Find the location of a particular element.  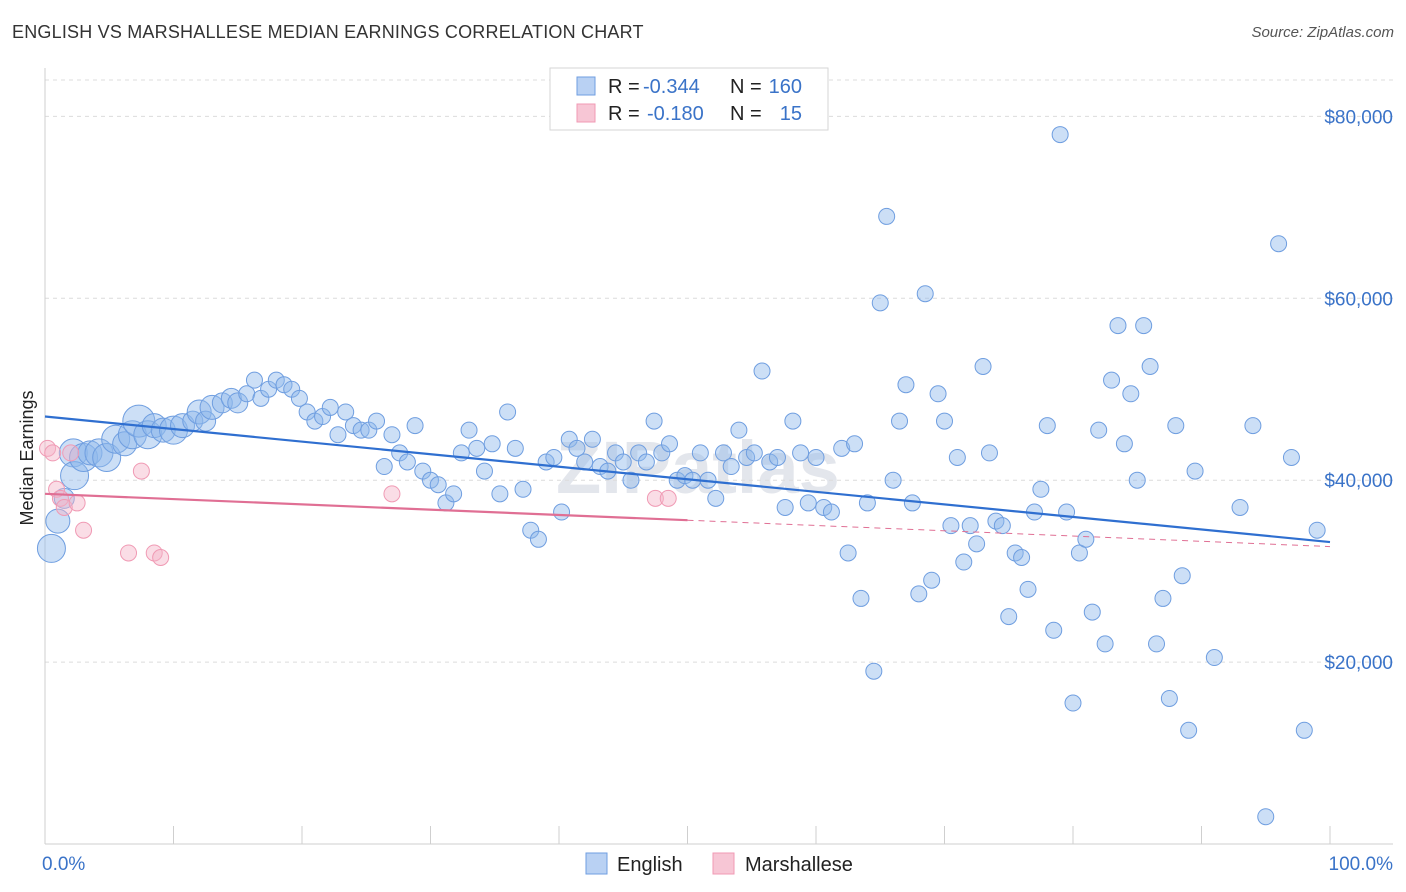

english-trend-line is located at coordinates (687, 479).